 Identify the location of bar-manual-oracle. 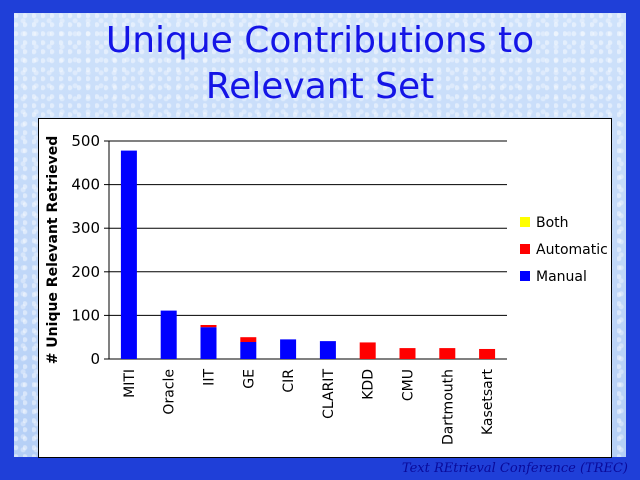
(168, 334).